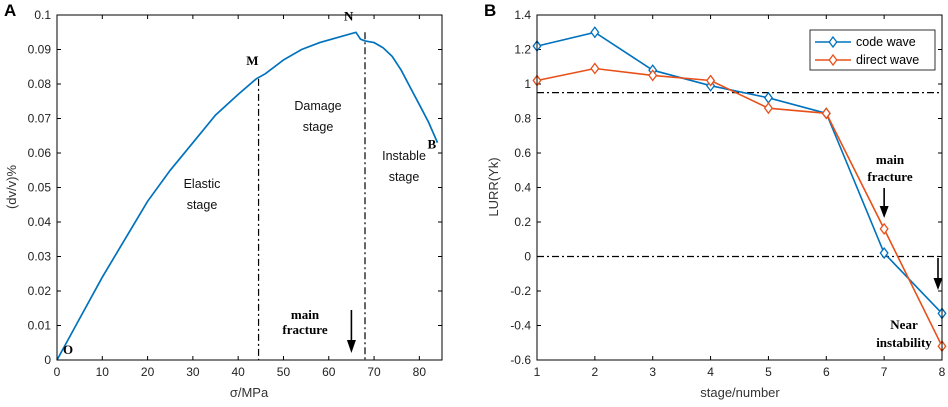  Describe the element at coordinates (202, 184) in the screenshot. I see `region-elastic-line1: Elastic` at that location.